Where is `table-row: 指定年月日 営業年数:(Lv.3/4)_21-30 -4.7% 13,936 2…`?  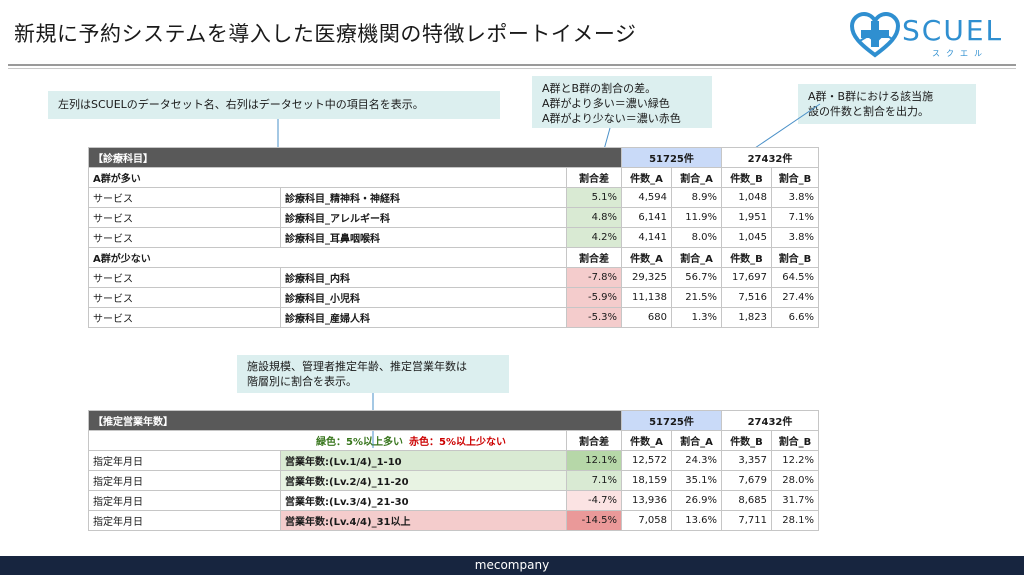
table-row: 指定年月日 営業年数:(Lv.3/4)_21-30 -4.7% 13,936 2… is located at coordinates (453, 500).